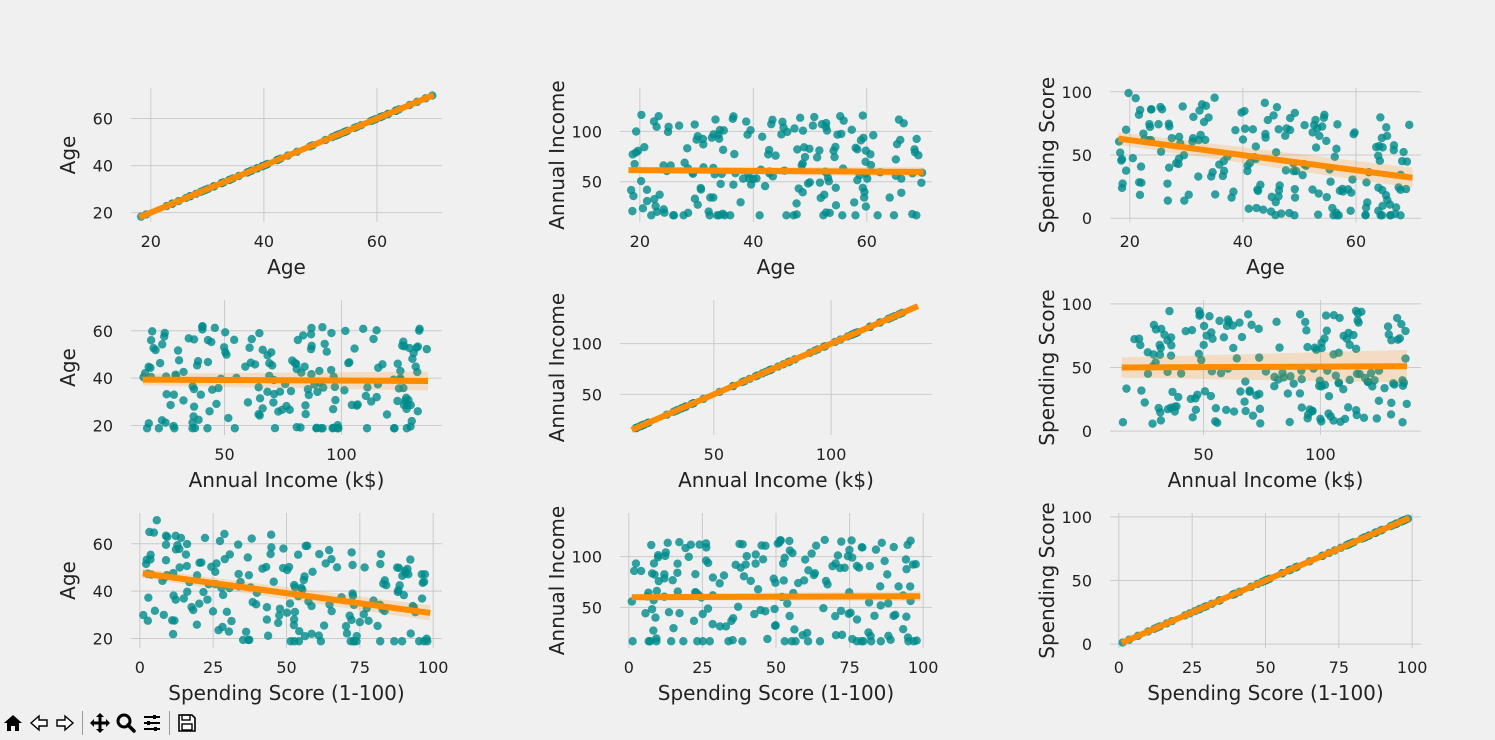 Image resolution: width=1495 pixels, height=740 pixels. What do you see at coordinates (126, 723) in the screenshot?
I see `zoom-icon` at bounding box center [126, 723].